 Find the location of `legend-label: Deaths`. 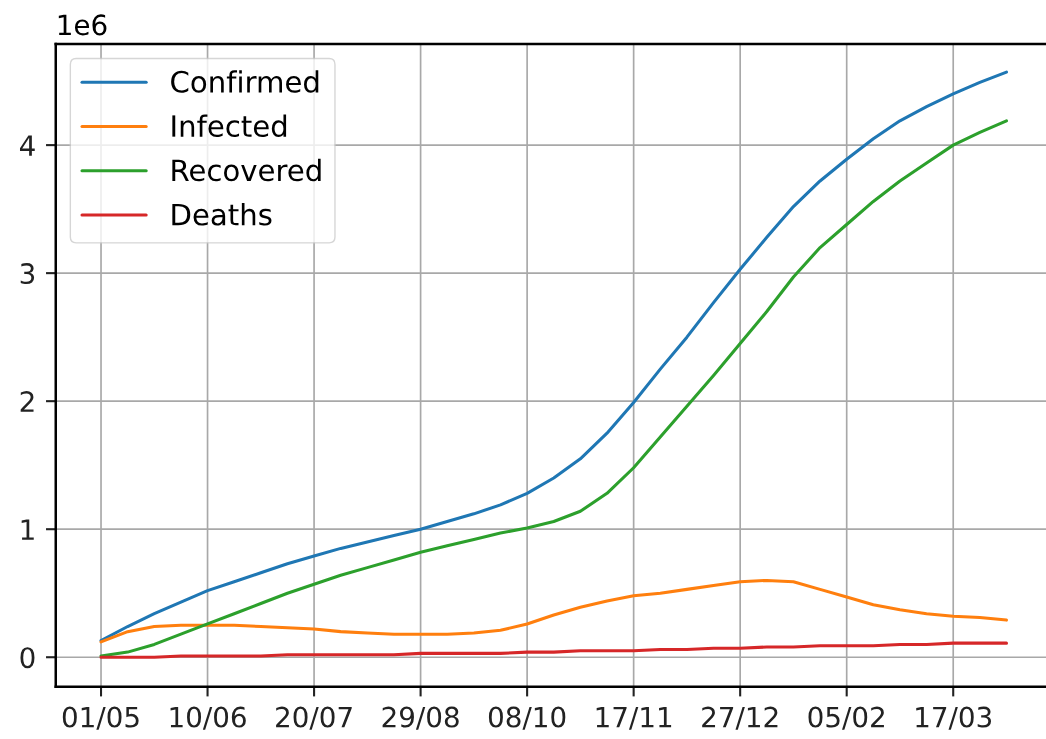

legend-label: Deaths is located at coordinates (222, 214).